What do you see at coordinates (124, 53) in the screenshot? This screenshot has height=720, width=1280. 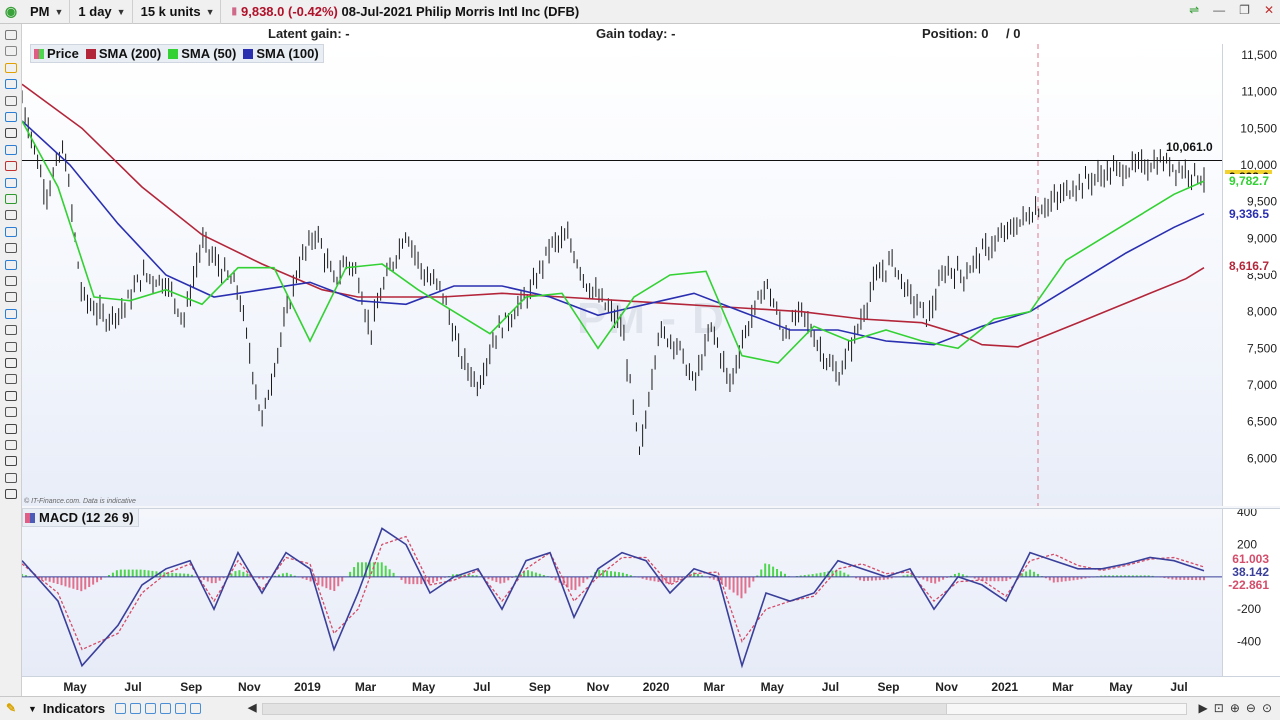 I see `legend-sma200: SMA (200)` at bounding box center [124, 53].